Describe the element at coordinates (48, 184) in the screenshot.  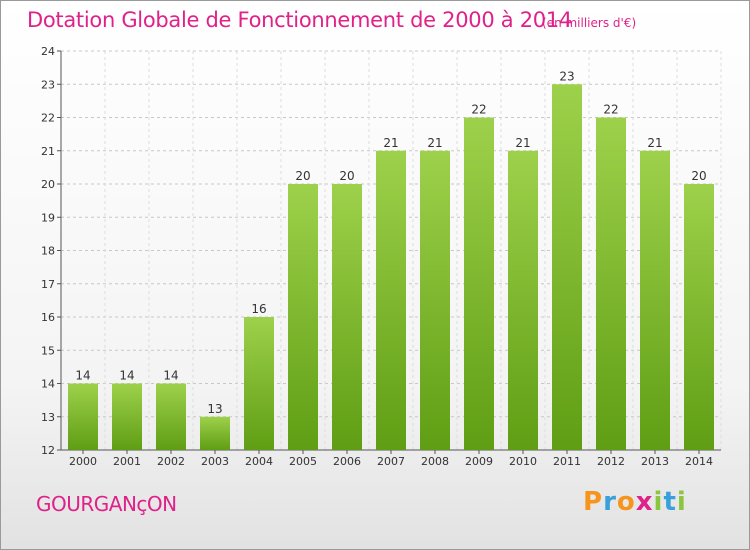
I see `y-tick-label: 20` at that location.